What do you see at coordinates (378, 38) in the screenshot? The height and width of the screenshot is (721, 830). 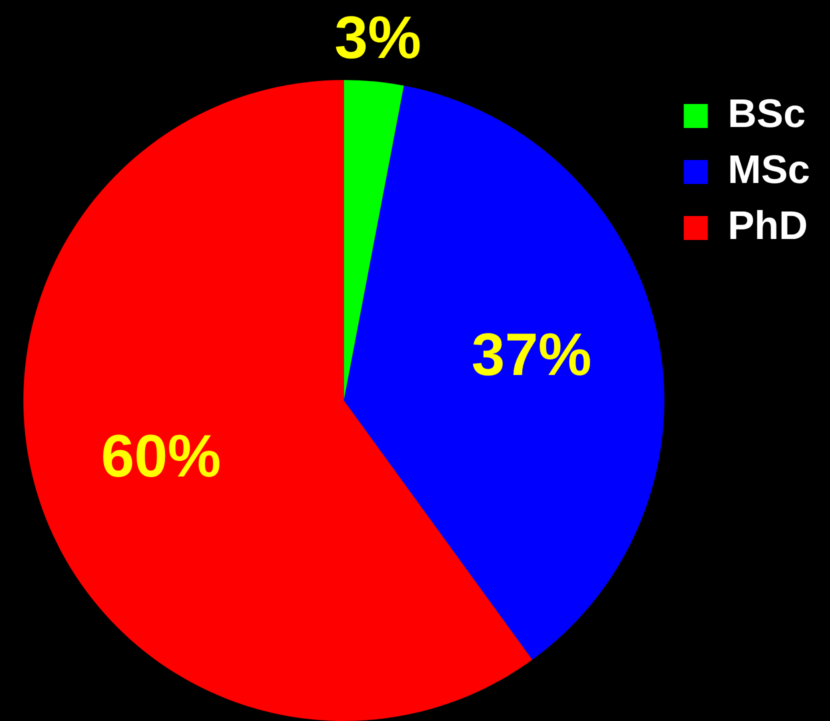 I see `data-label: 3%` at bounding box center [378, 38].